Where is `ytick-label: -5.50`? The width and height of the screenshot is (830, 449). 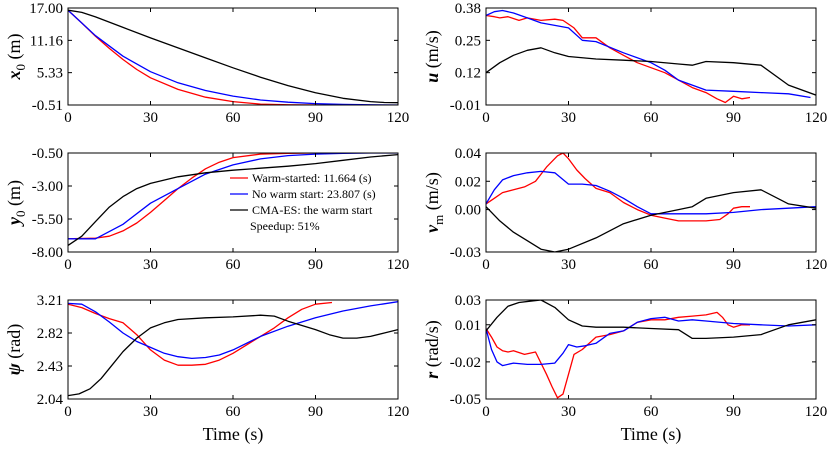 ytick-label: -5.50 is located at coordinates (47, 220).